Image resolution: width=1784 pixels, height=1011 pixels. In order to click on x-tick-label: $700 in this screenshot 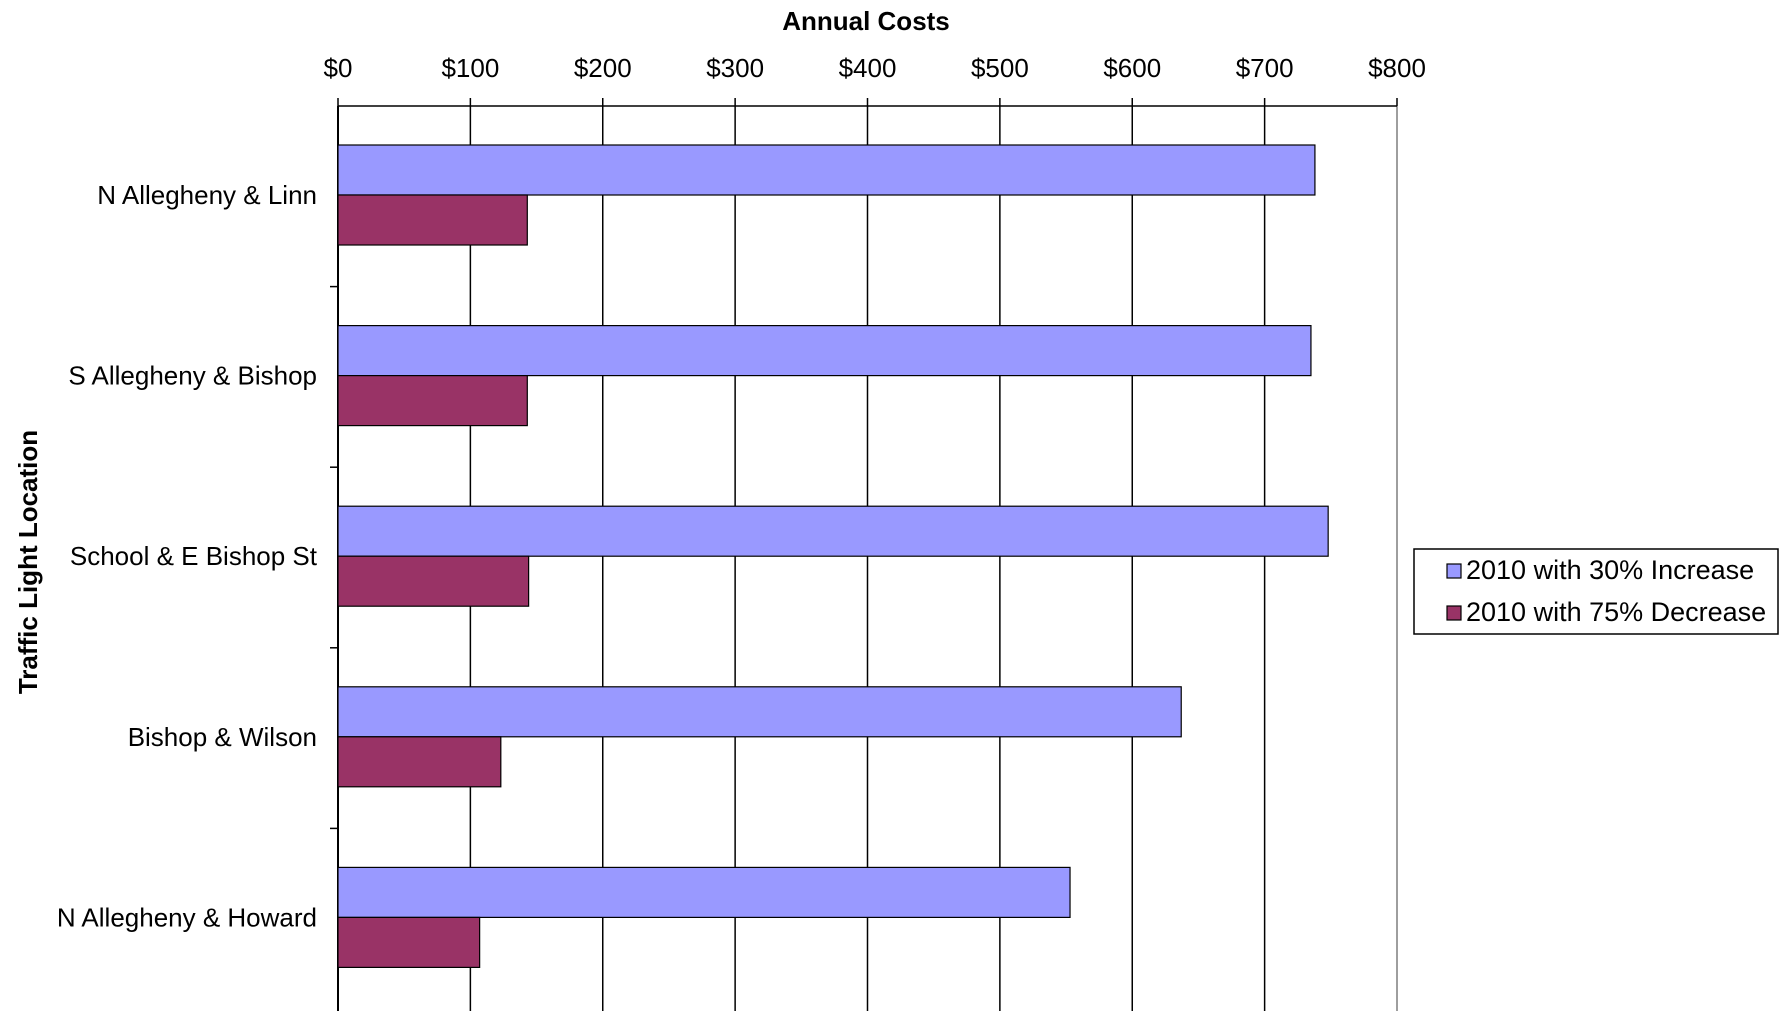, I will do `click(1265, 68)`.